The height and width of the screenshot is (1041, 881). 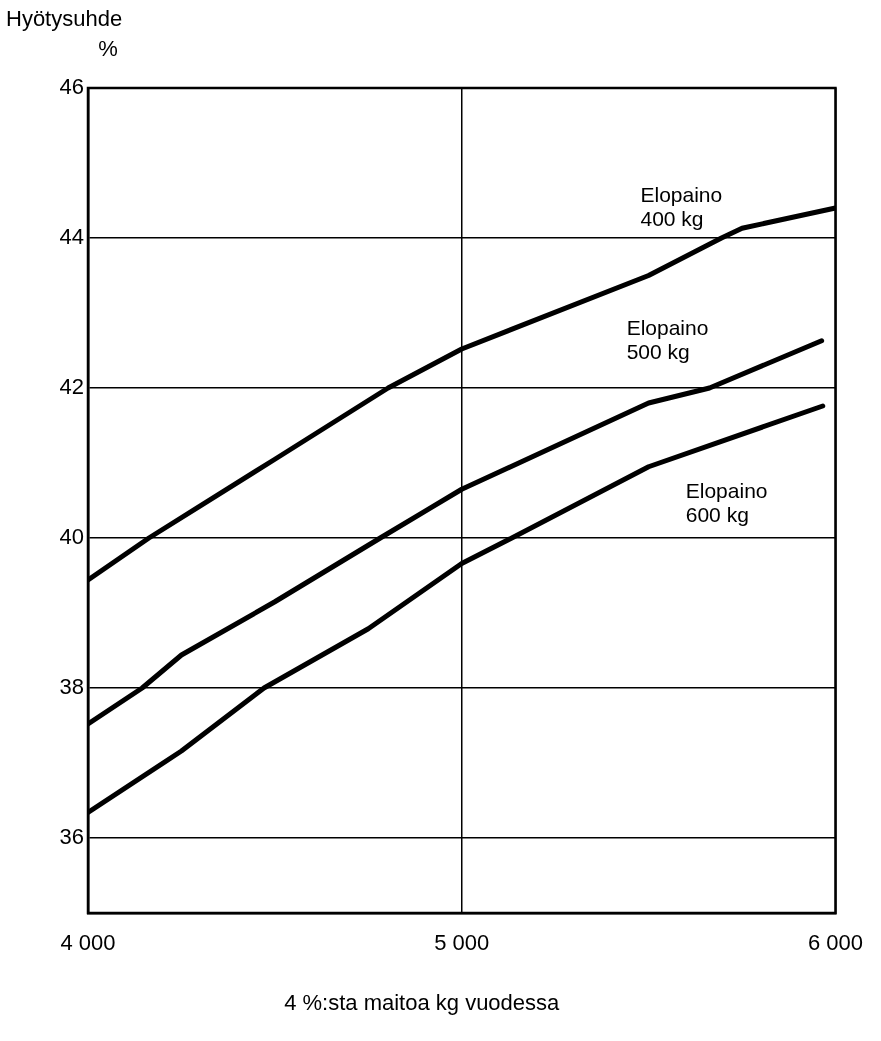 I want to click on x-tick-label: 4 000, so click(x=88, y=943).